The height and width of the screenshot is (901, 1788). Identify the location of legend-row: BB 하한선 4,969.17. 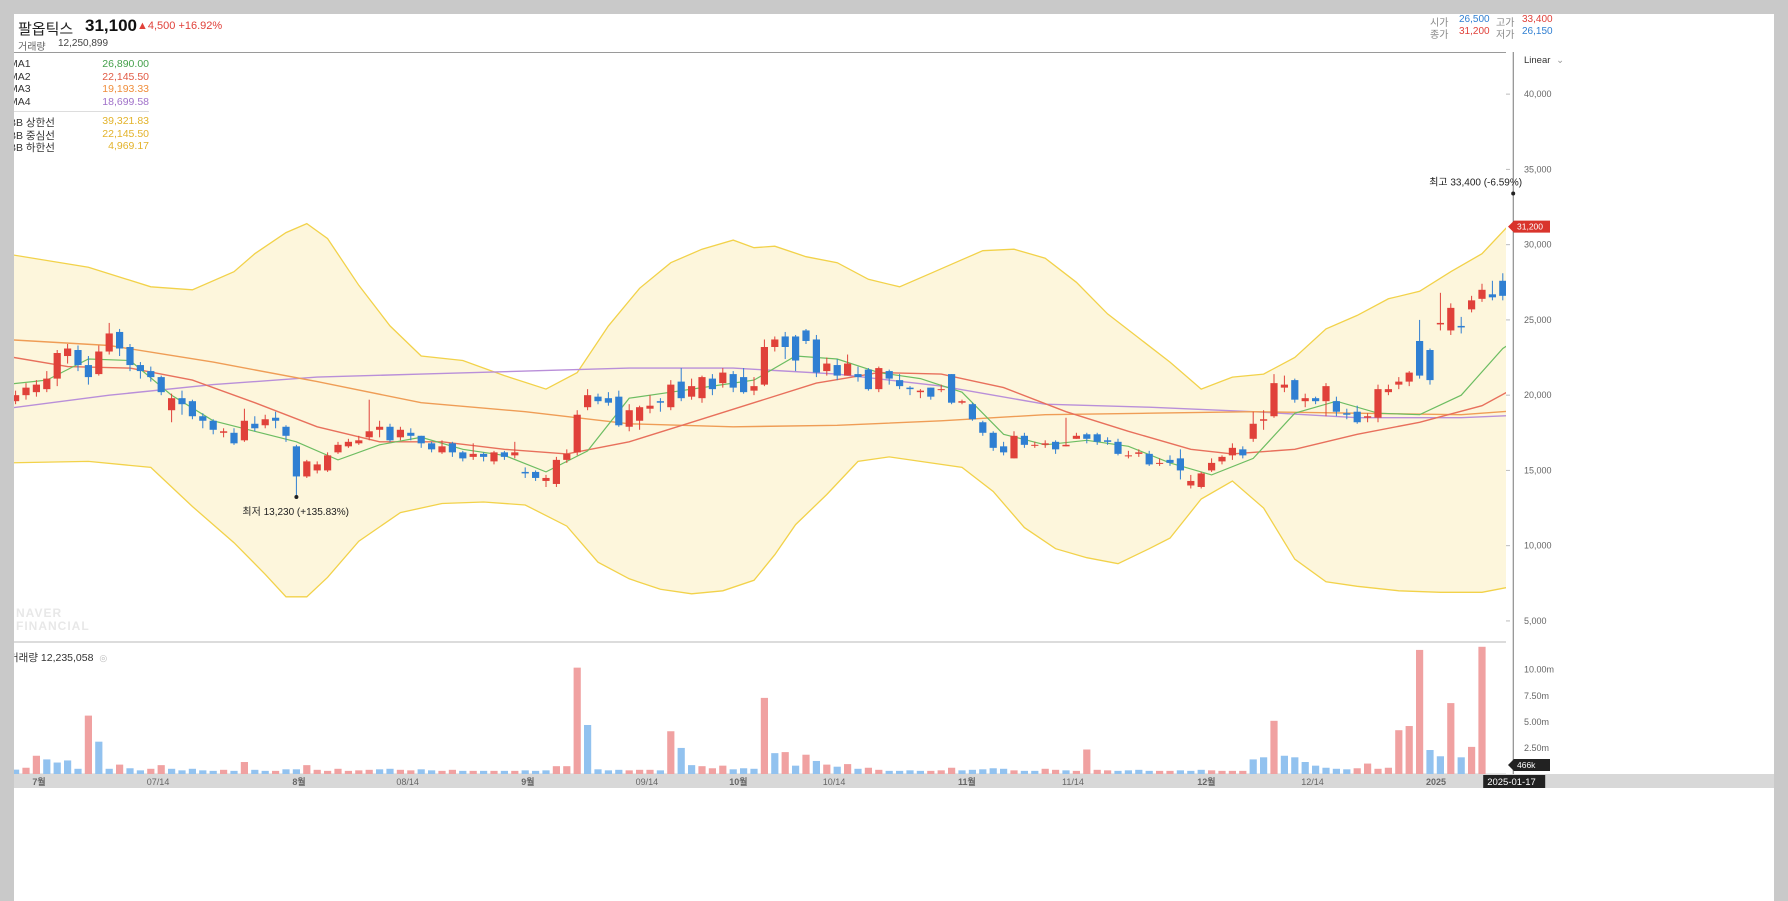
(81, 147).